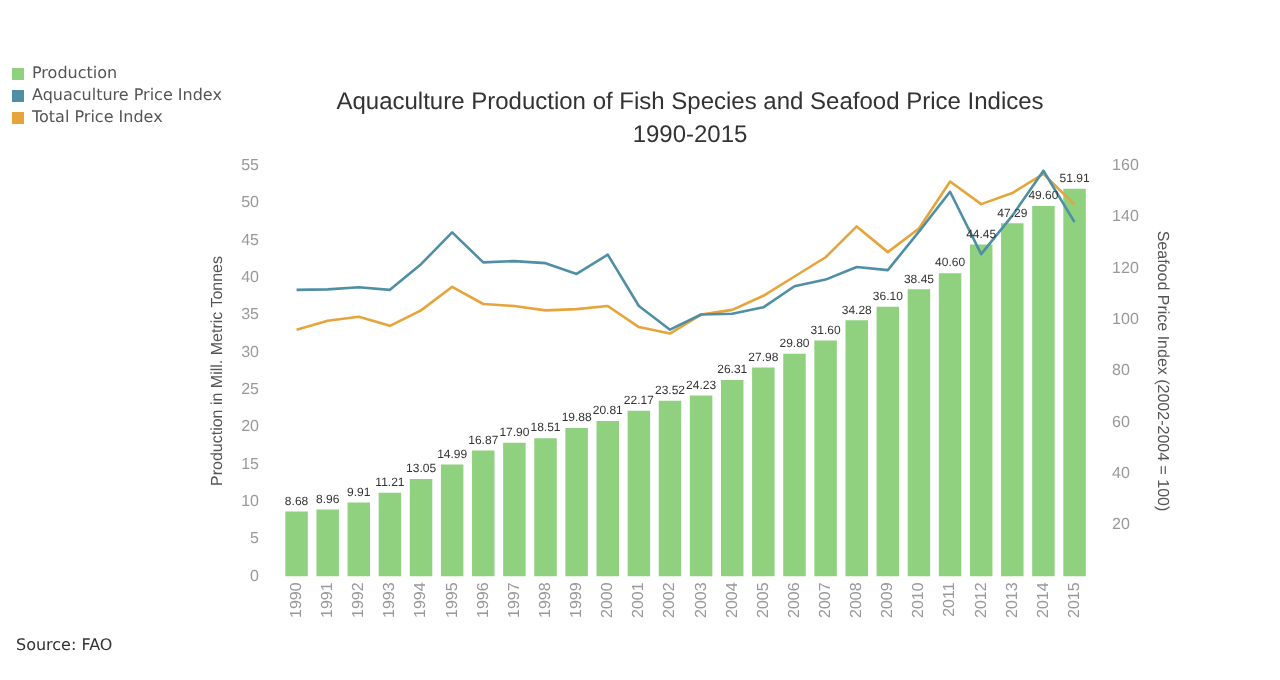  What do you see at coordinates (255, 575) in the screenshot?
I see `y-tick-label: 0` at bounding box center [255, 575].